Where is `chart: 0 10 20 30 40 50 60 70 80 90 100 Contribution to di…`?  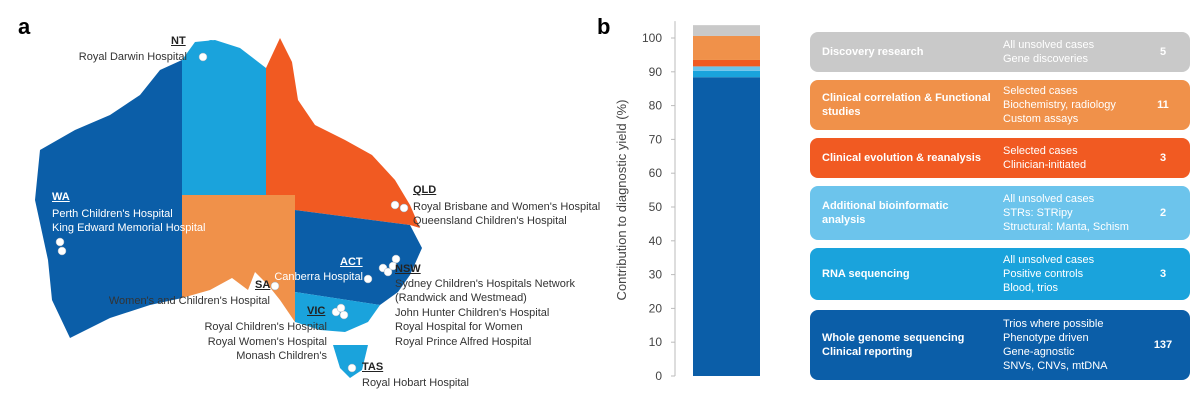
chart: 0 10 20 30 40 50 60 70 80 90 100 Contribution to di… is located at coordinates (687, 202).